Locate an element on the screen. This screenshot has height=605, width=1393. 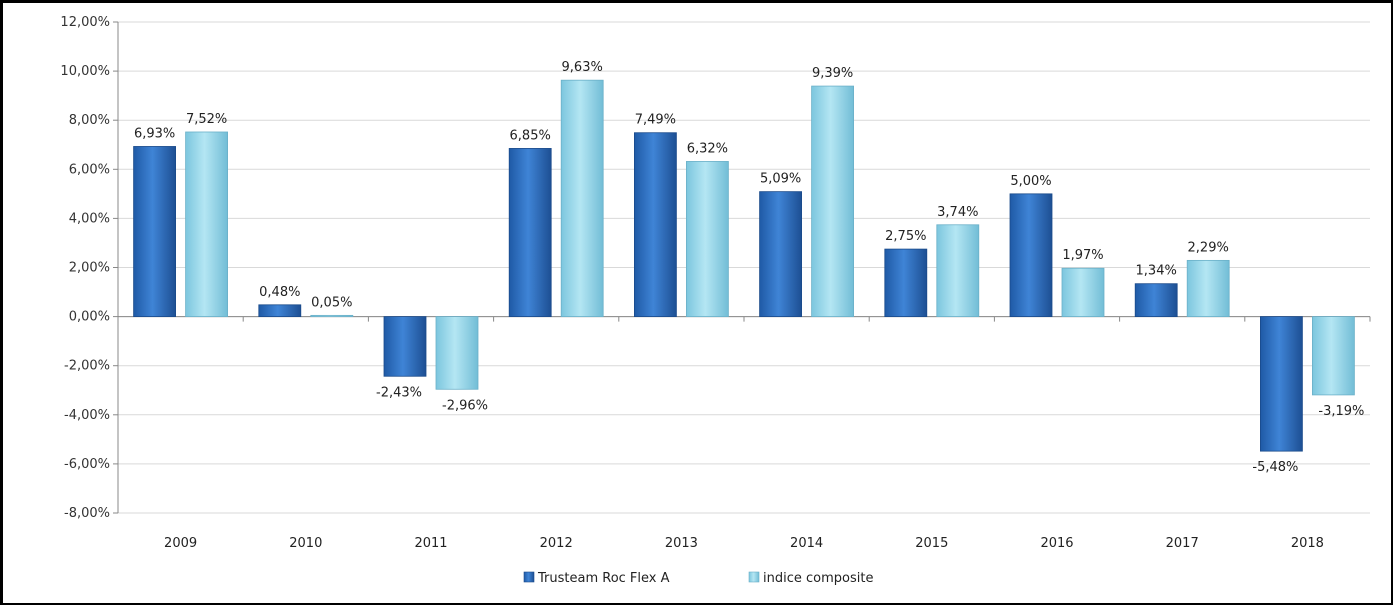
bar-trusteam-2014 is located at coordinates (780, 254).